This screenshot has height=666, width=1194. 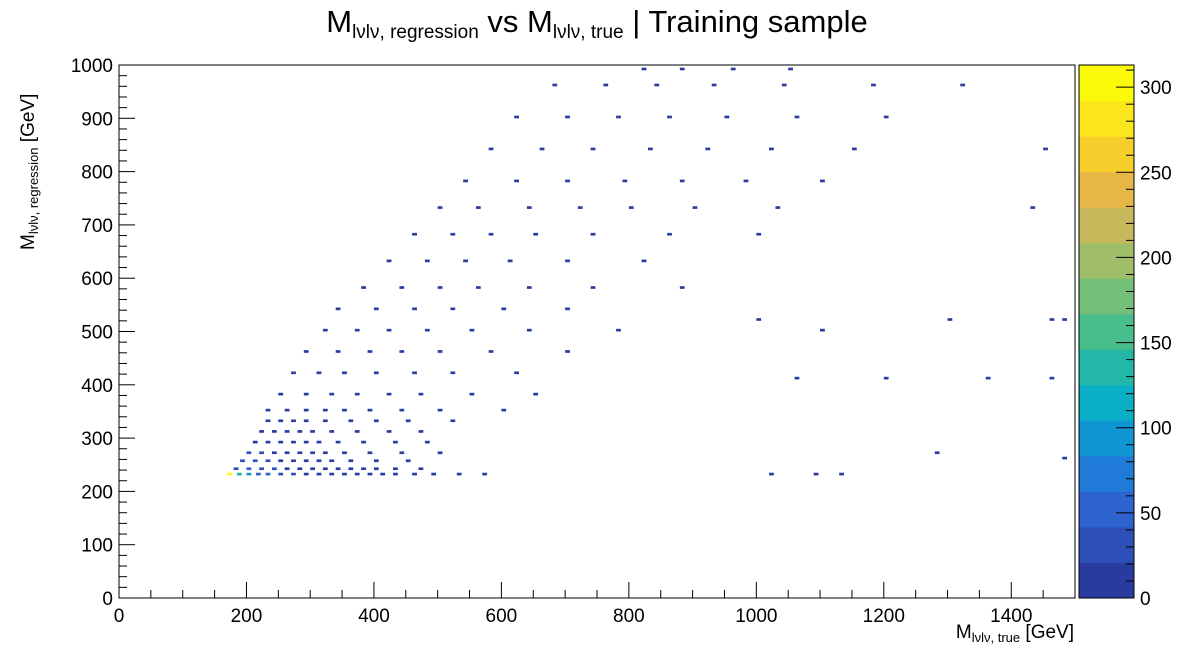 What do you see at coordinates (97, 492) in the screenshot?
I see `y-tick-label: 200` at bounding box center [97, 492].